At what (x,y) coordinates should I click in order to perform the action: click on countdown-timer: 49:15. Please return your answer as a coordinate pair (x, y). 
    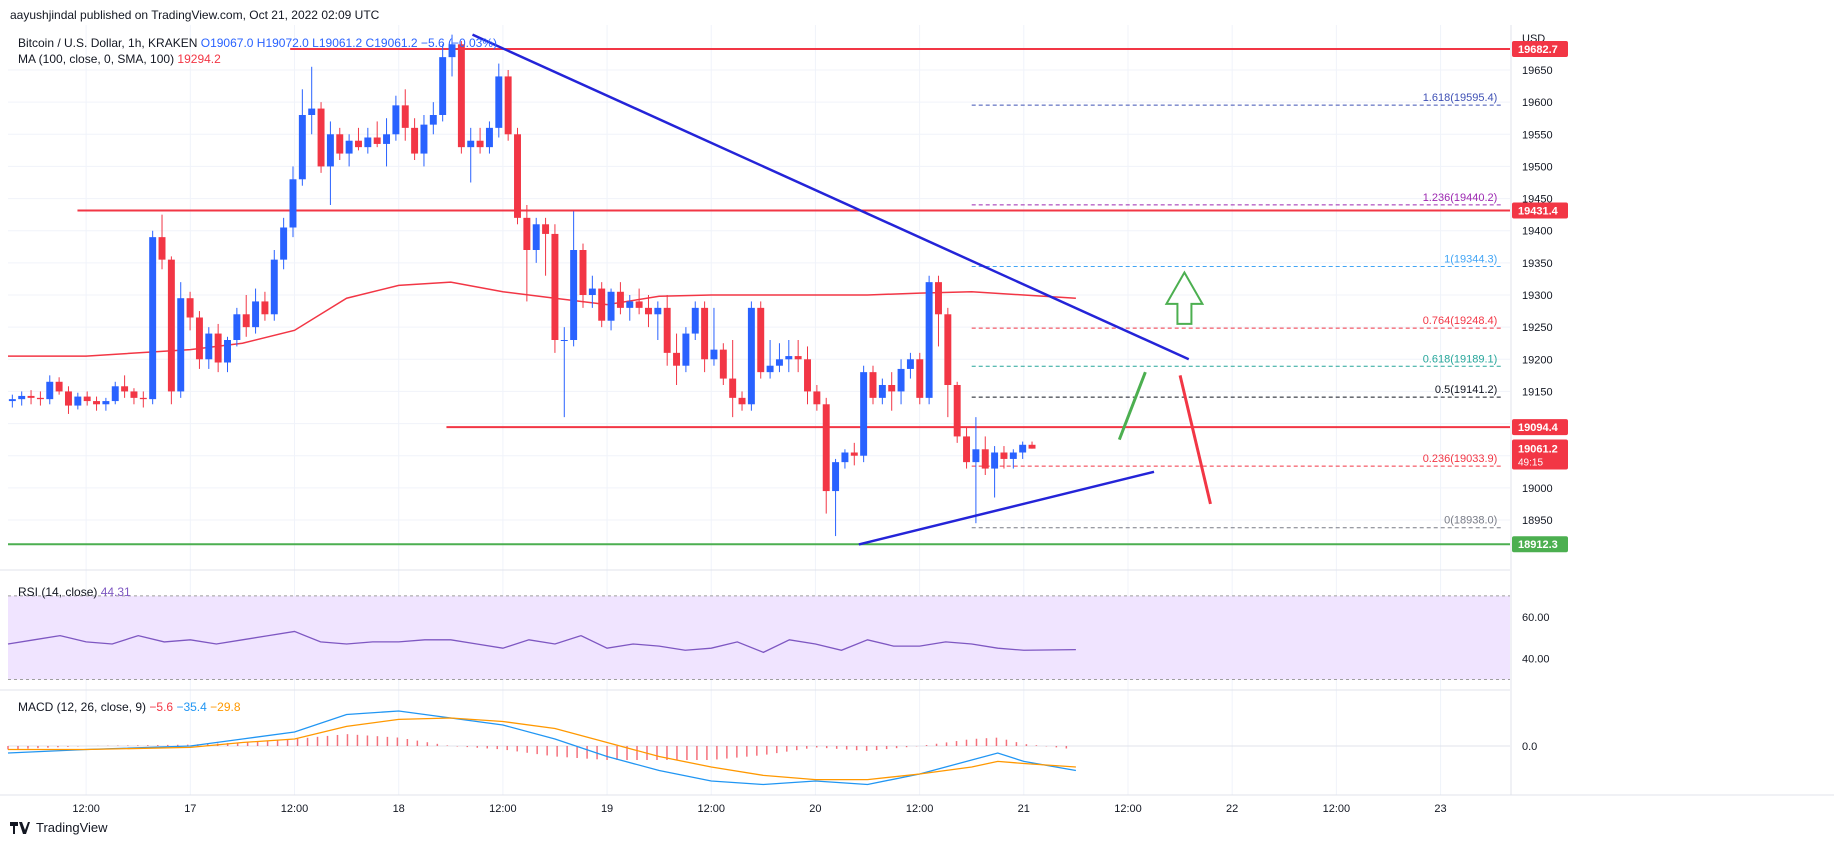
    Looking at the image, I should click on (1530, 463).